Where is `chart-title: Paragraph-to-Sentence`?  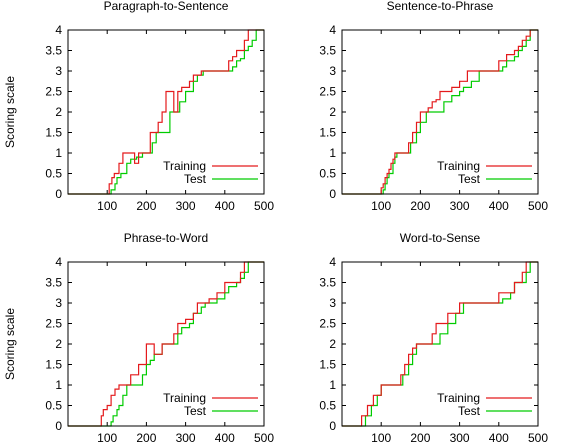 chart-title: Paragraph-to-Sentence is located at coordinates (166, 6).